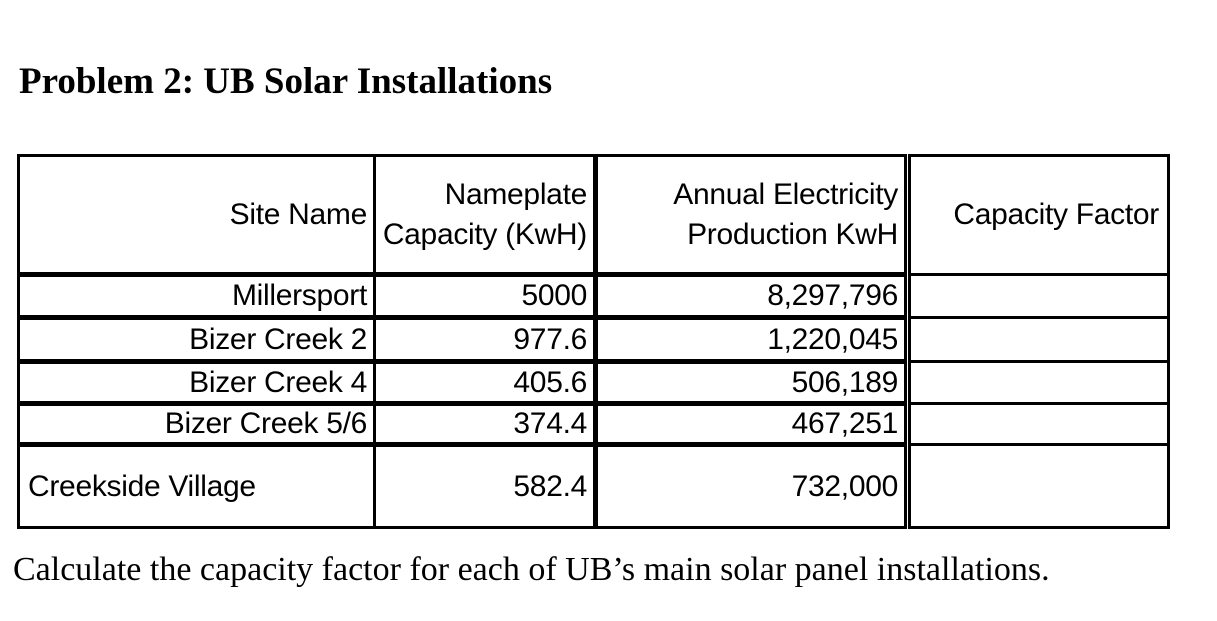  I want to click on annual-production-cell: 467,251, so click(751, 426).